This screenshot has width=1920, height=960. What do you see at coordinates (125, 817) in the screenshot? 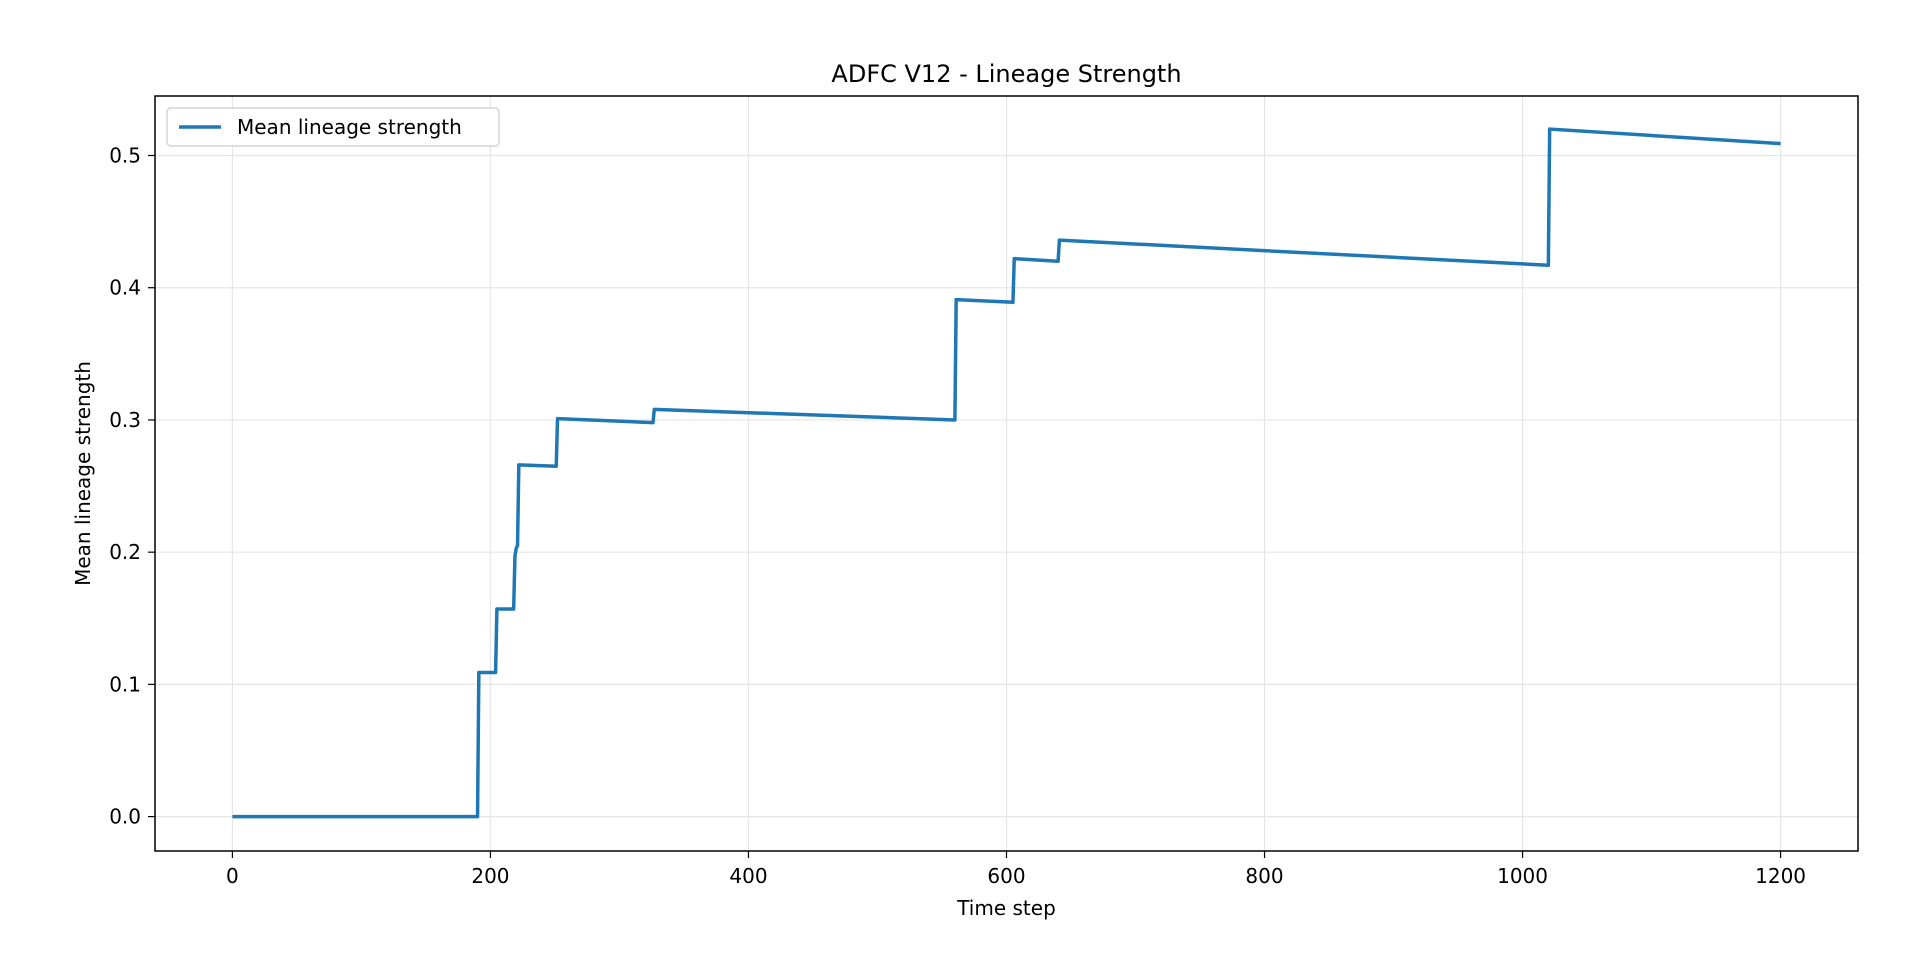
I see `y-tick-label: 0.0` at bounding box center [125, 817].